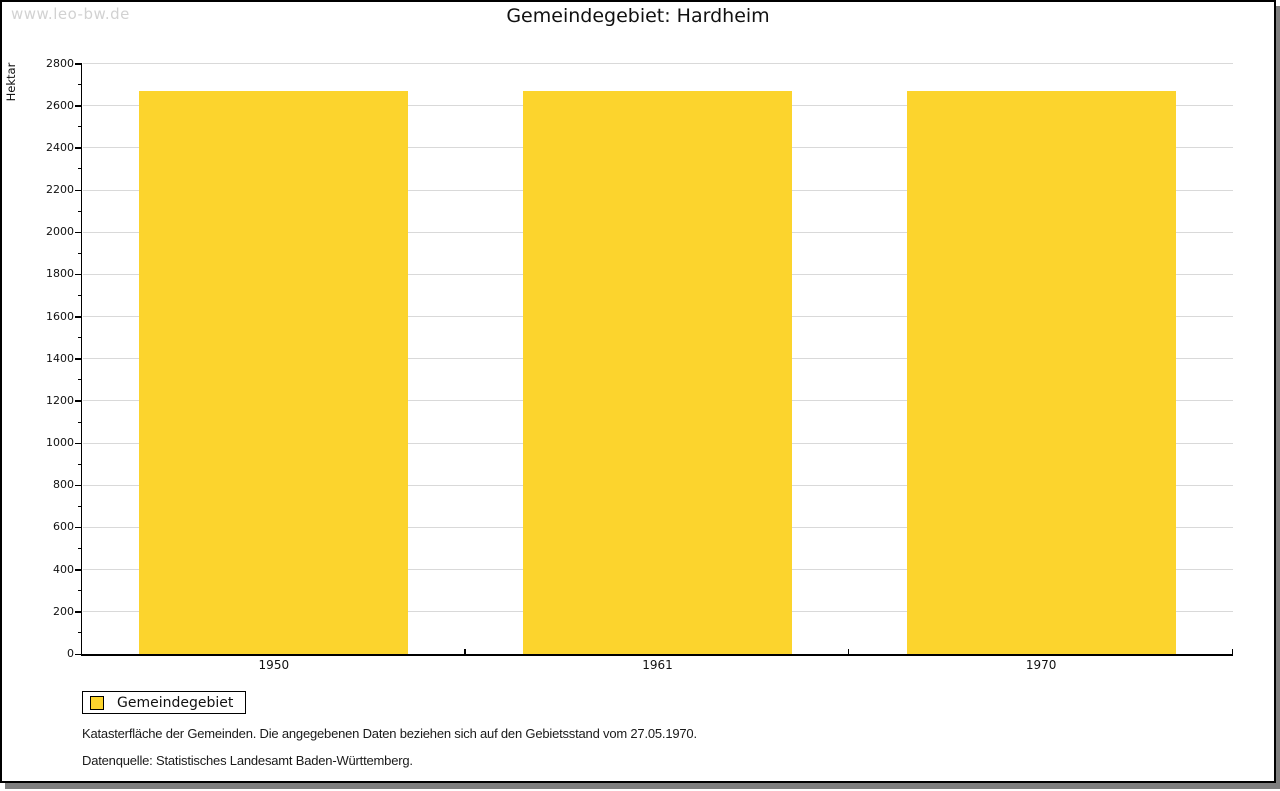  I want to click on y-axis-line, so click(81, 359).